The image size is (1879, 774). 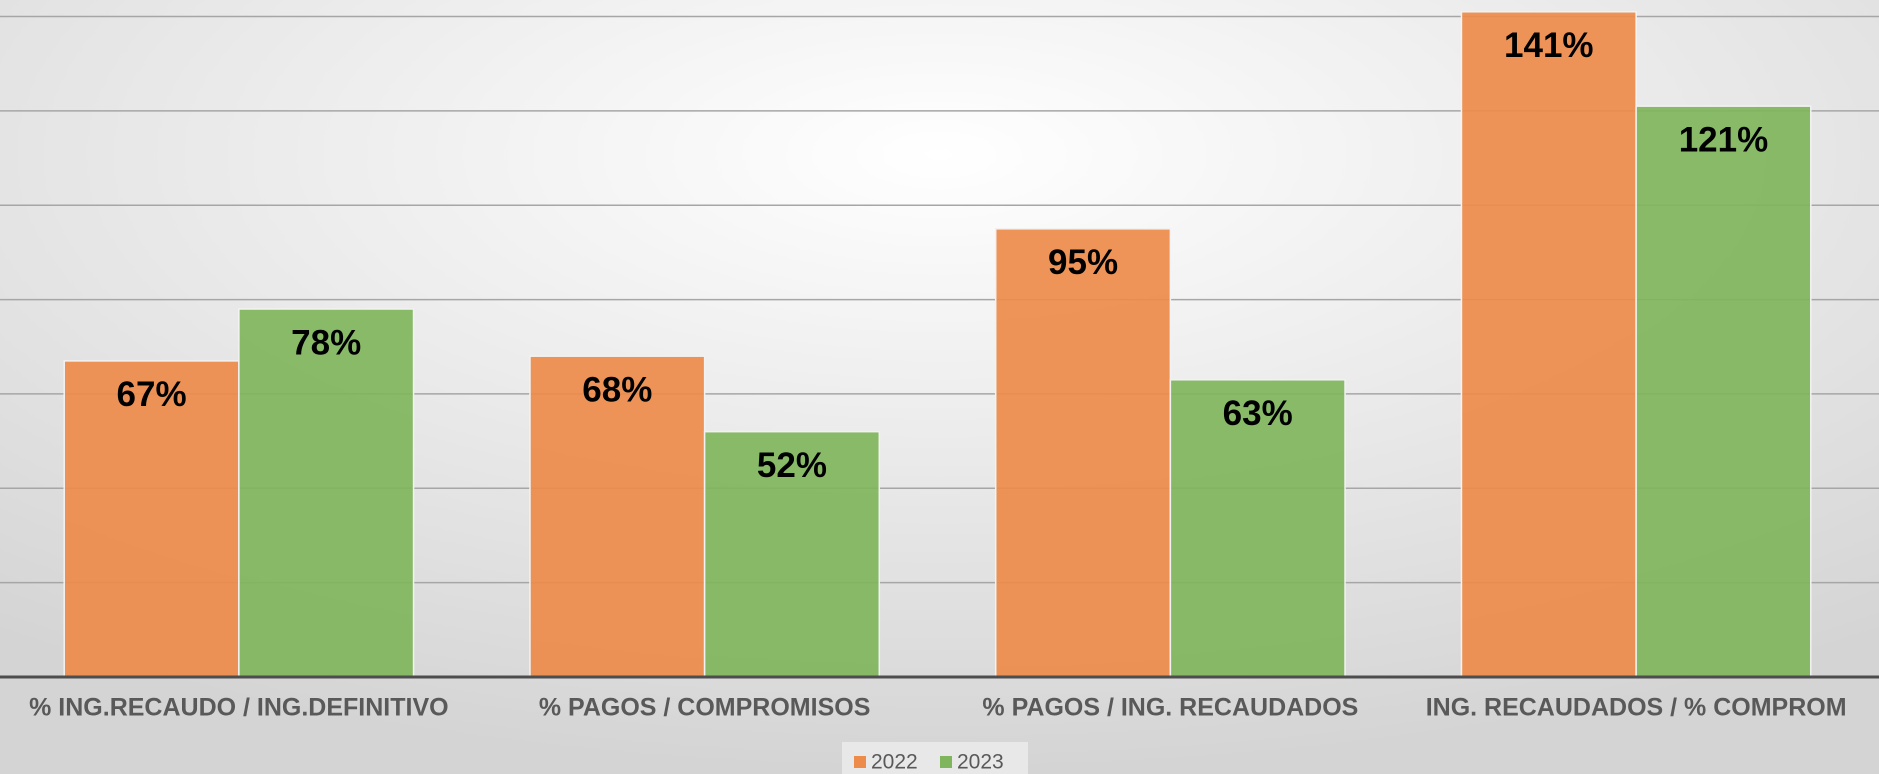 What do you see at coordinates (1724, 139) in the screenshot?
I see `value-label: 121%` at bounding box center [1724, 139].